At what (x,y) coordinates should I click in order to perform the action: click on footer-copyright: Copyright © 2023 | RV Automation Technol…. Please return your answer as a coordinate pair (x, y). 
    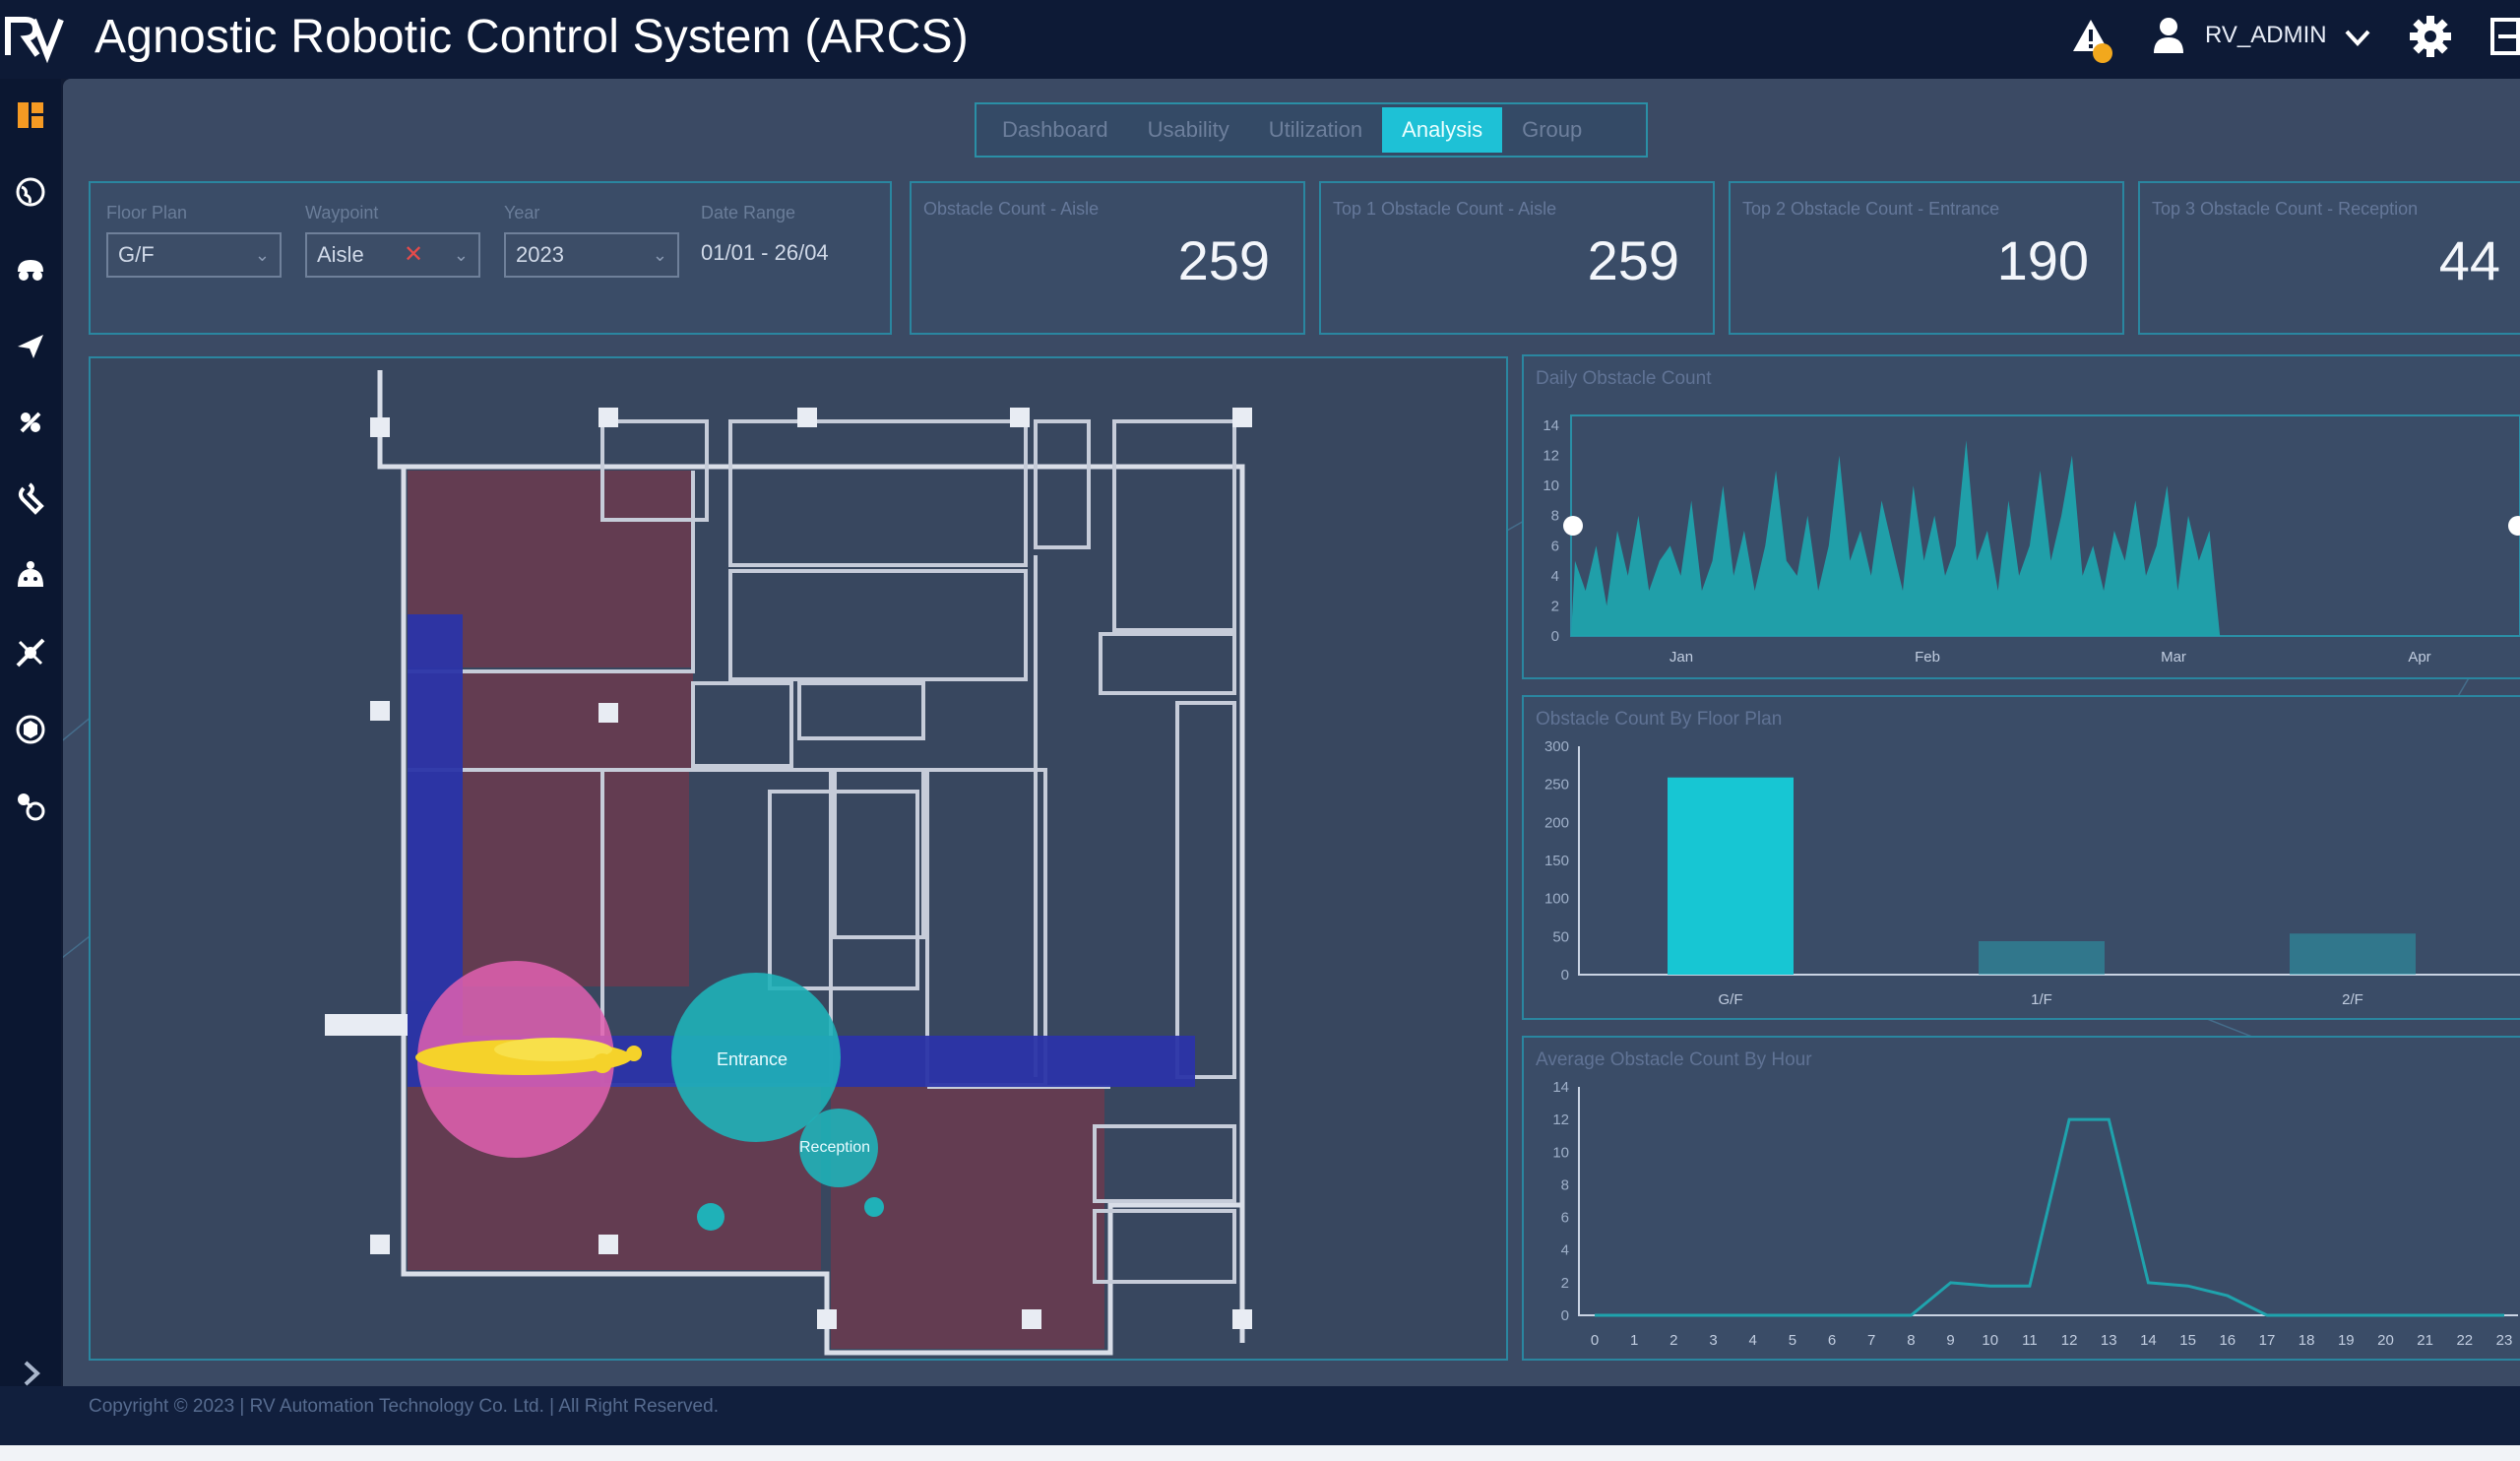
    Looking at the image, I should click on (404, 1406).